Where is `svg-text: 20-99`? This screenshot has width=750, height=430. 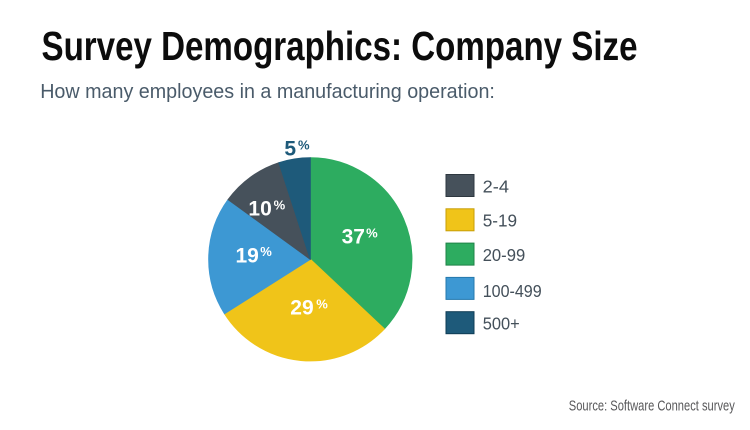
svg-text: 20-99 is located at coordinates (504, 255).